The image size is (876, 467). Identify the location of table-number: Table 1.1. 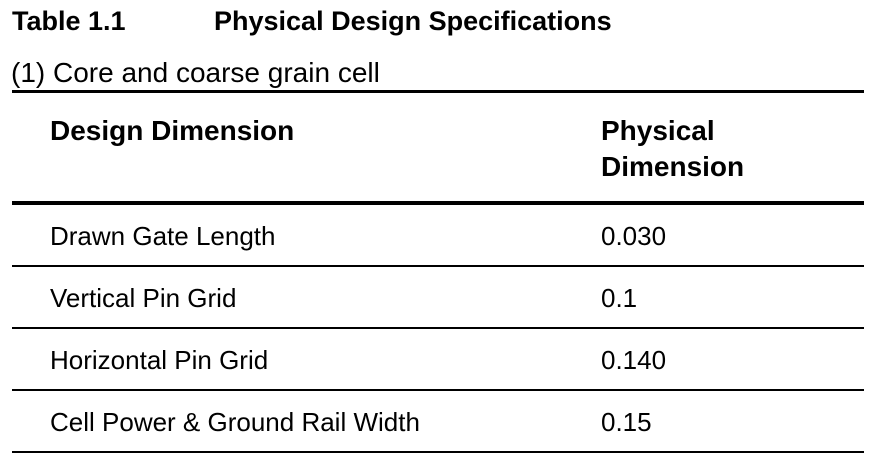
(69, 21).